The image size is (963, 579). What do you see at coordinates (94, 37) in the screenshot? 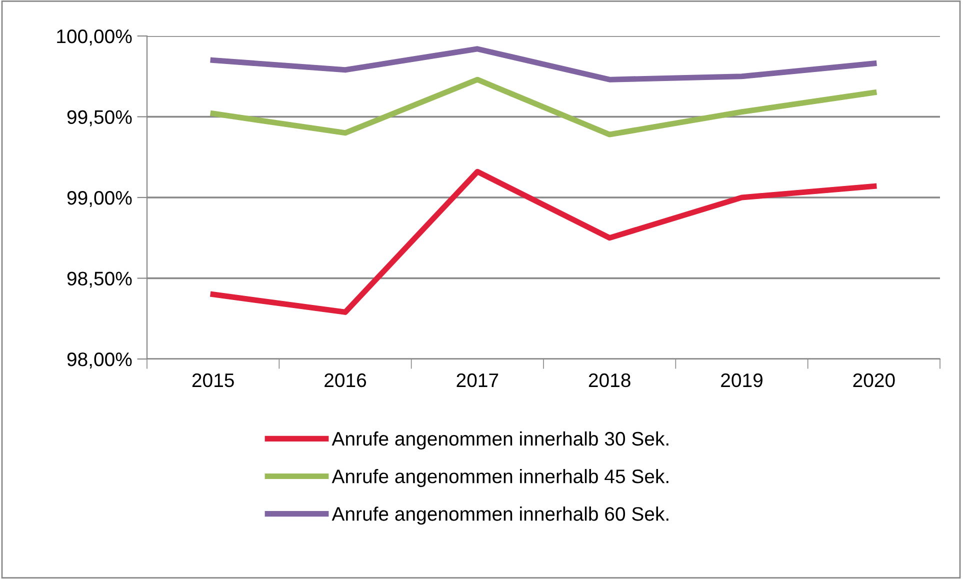
I see `y-tick-label: 100,00%` at bounding box center [94, 37].